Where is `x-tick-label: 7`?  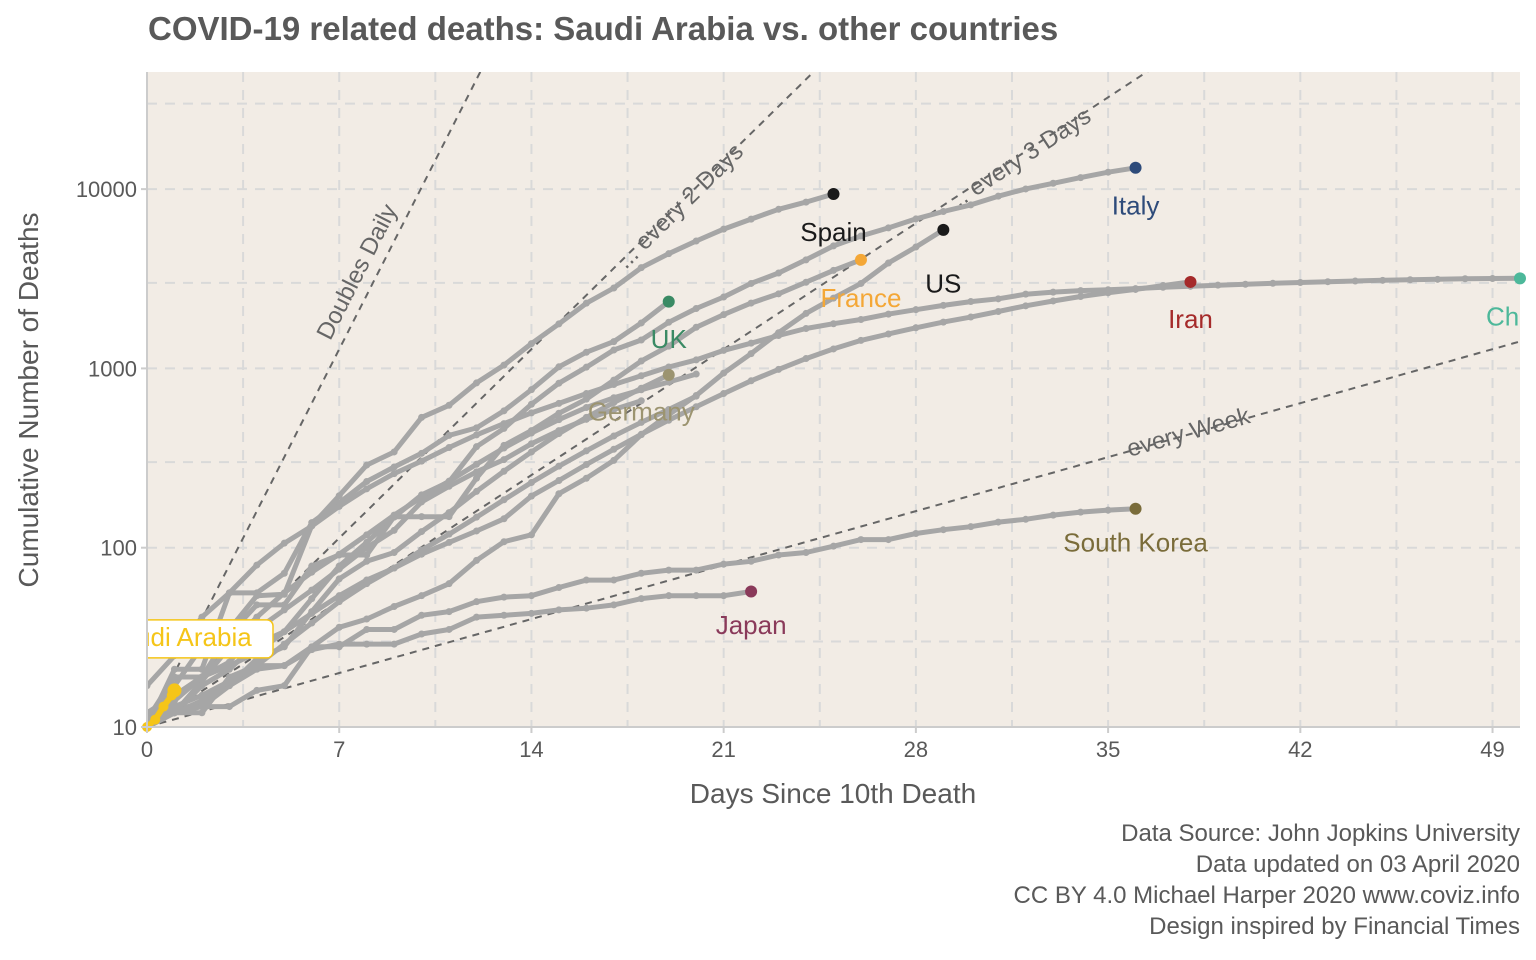
x-tick-label: 7 is located at coordinates (339, 749).